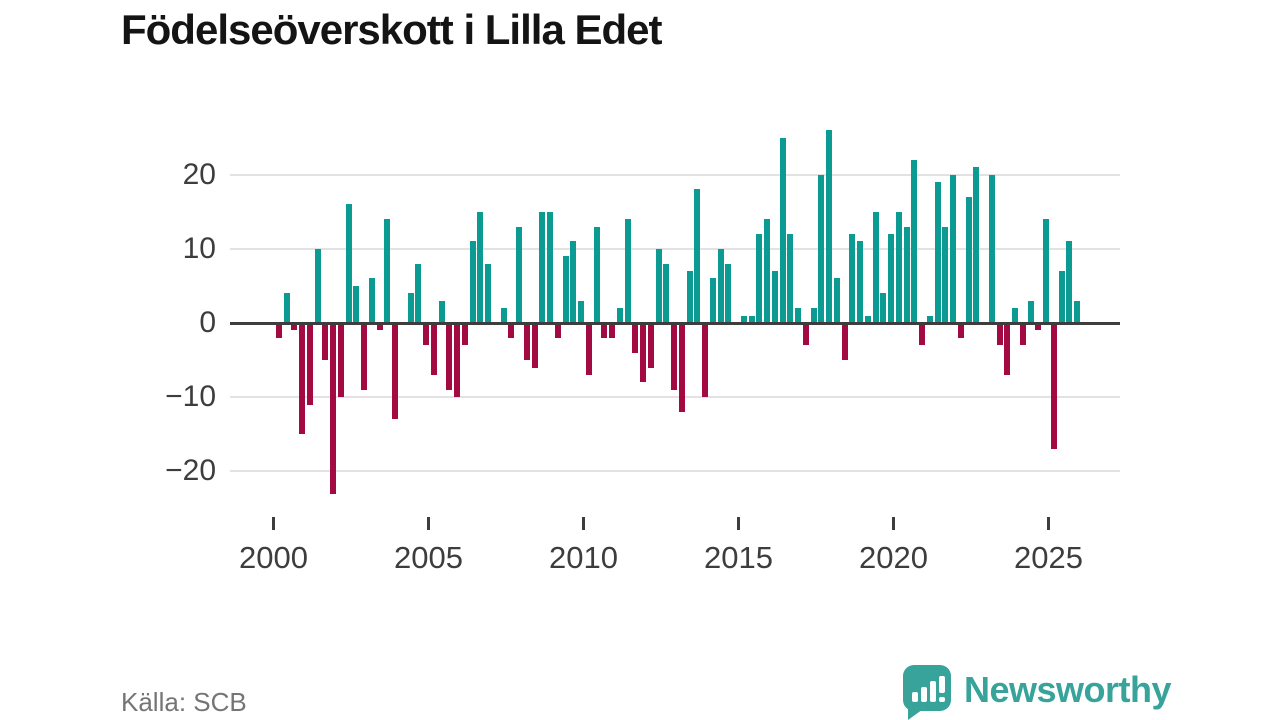 The width and height of the screenshot is (1280, 720). Describe the element at coordinates (428, 557) in the screenshot. I see `x-axis-tick-label: 2005` at that location.